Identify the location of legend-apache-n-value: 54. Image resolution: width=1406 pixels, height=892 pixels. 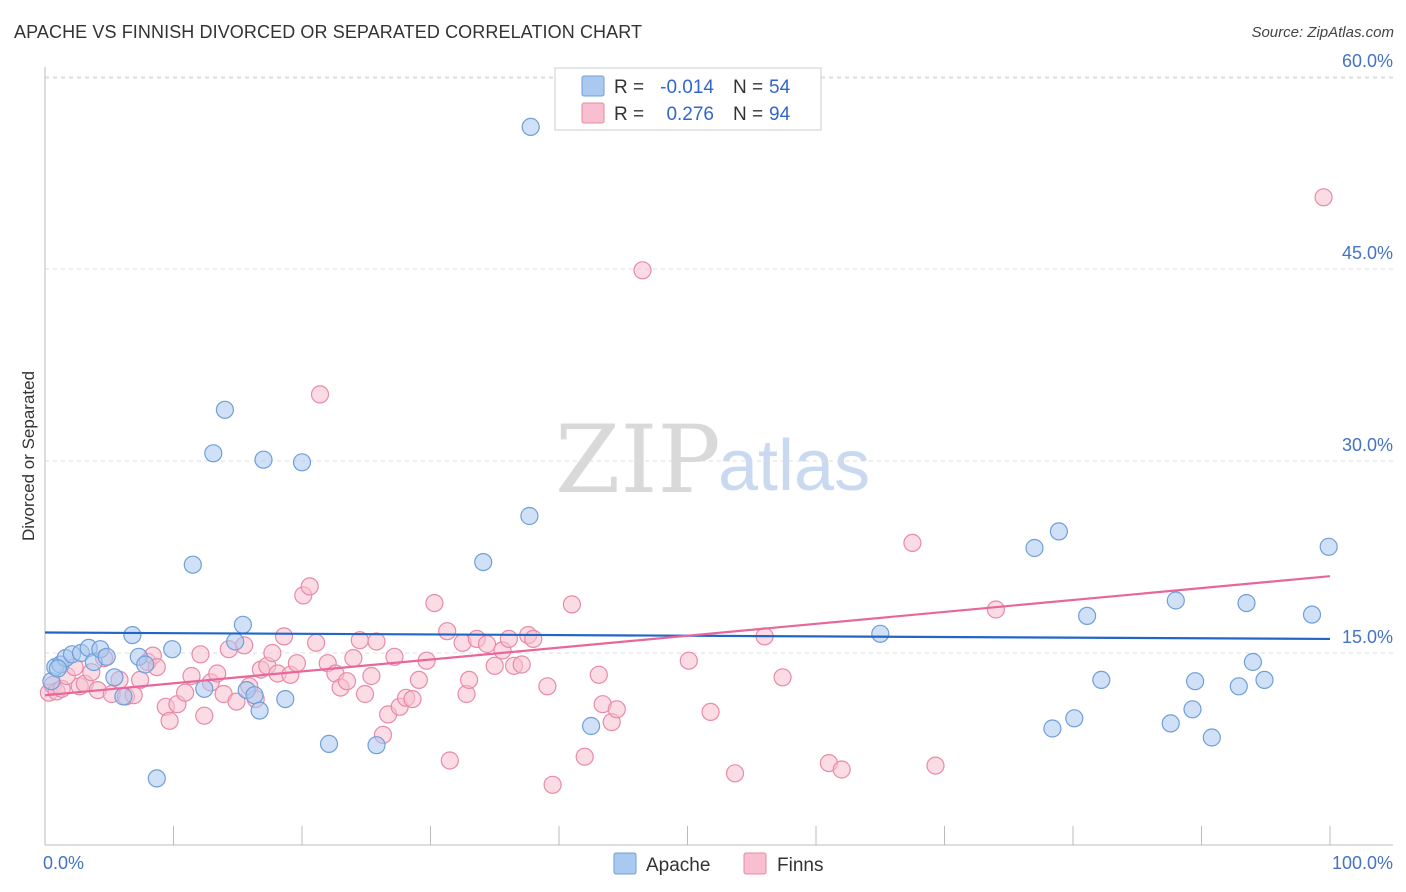
(780, 87).